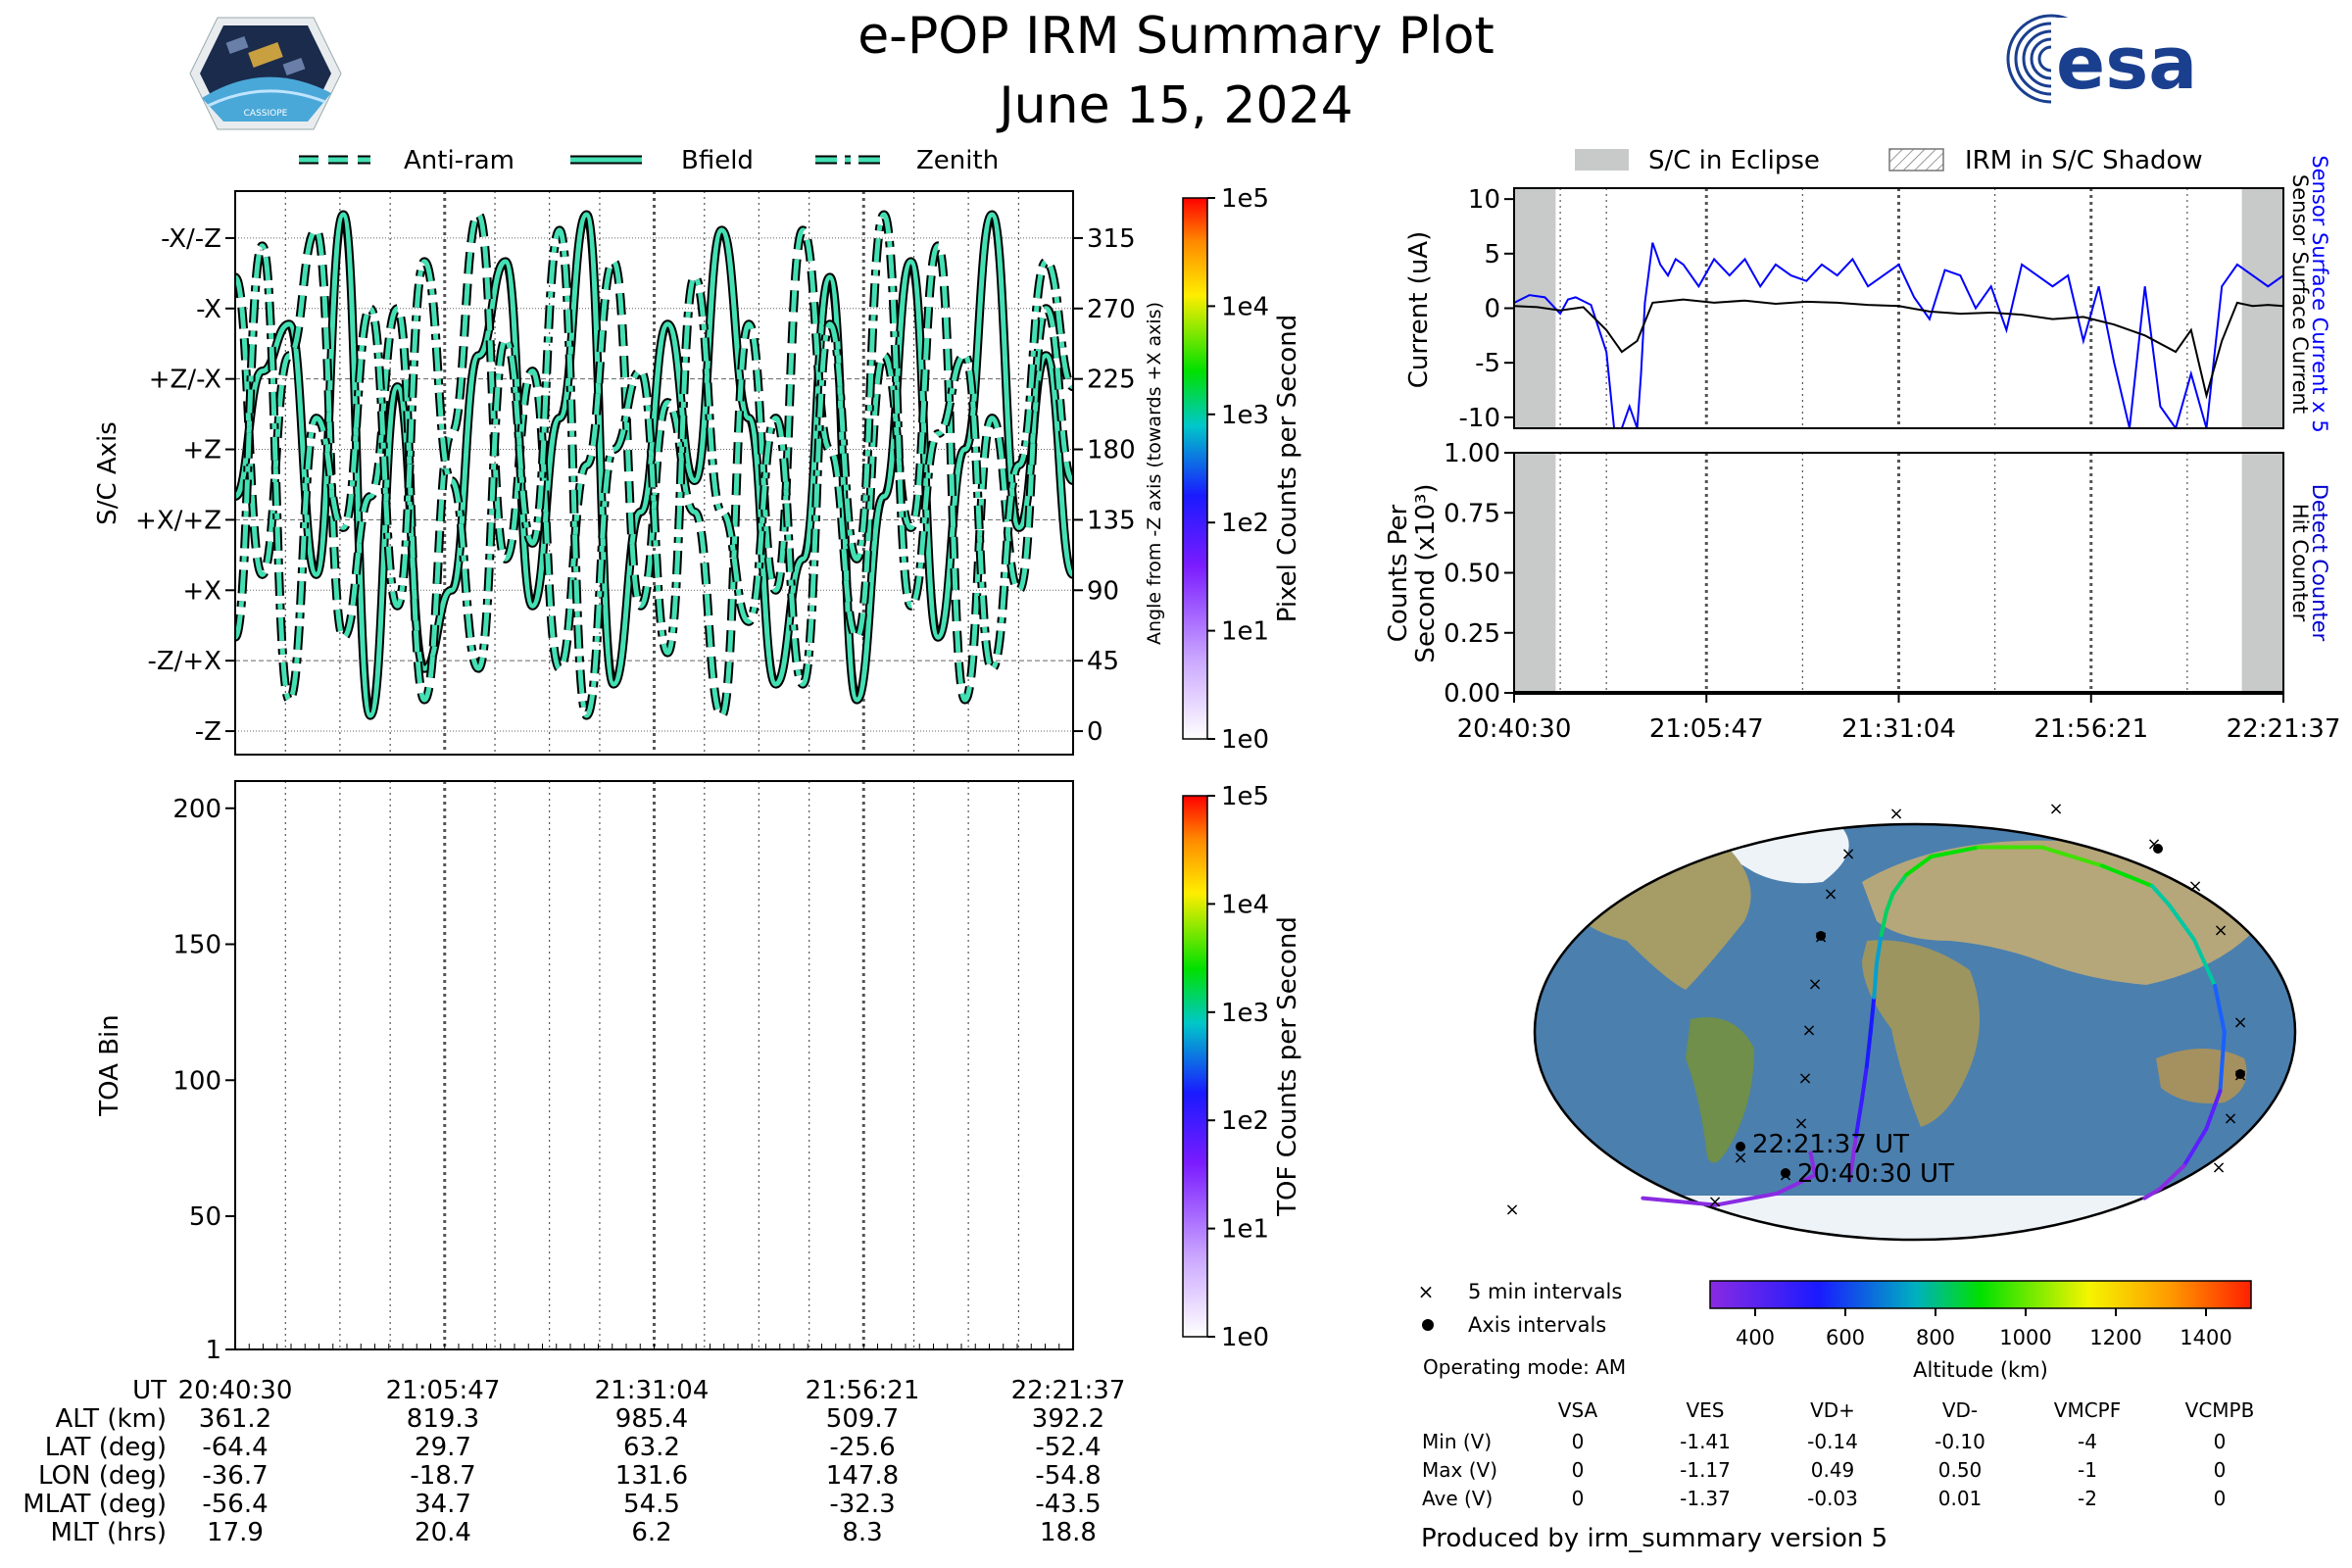  Describe the element at coordinates (235, 1447) in the screenshot. I see `table-cell: -64.4` at that location.